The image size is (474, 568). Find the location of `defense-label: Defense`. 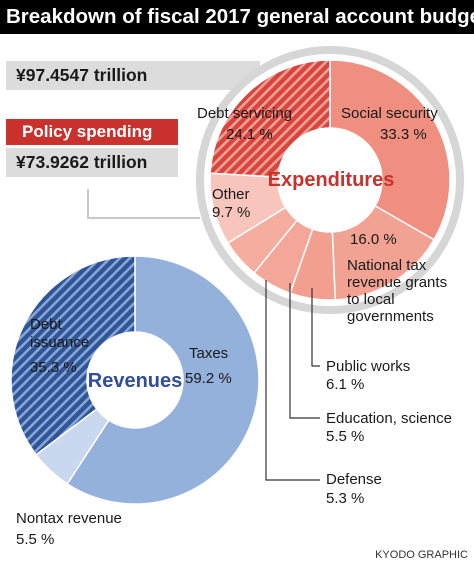

defense-label: Defense is located at coordinates (354, 479).